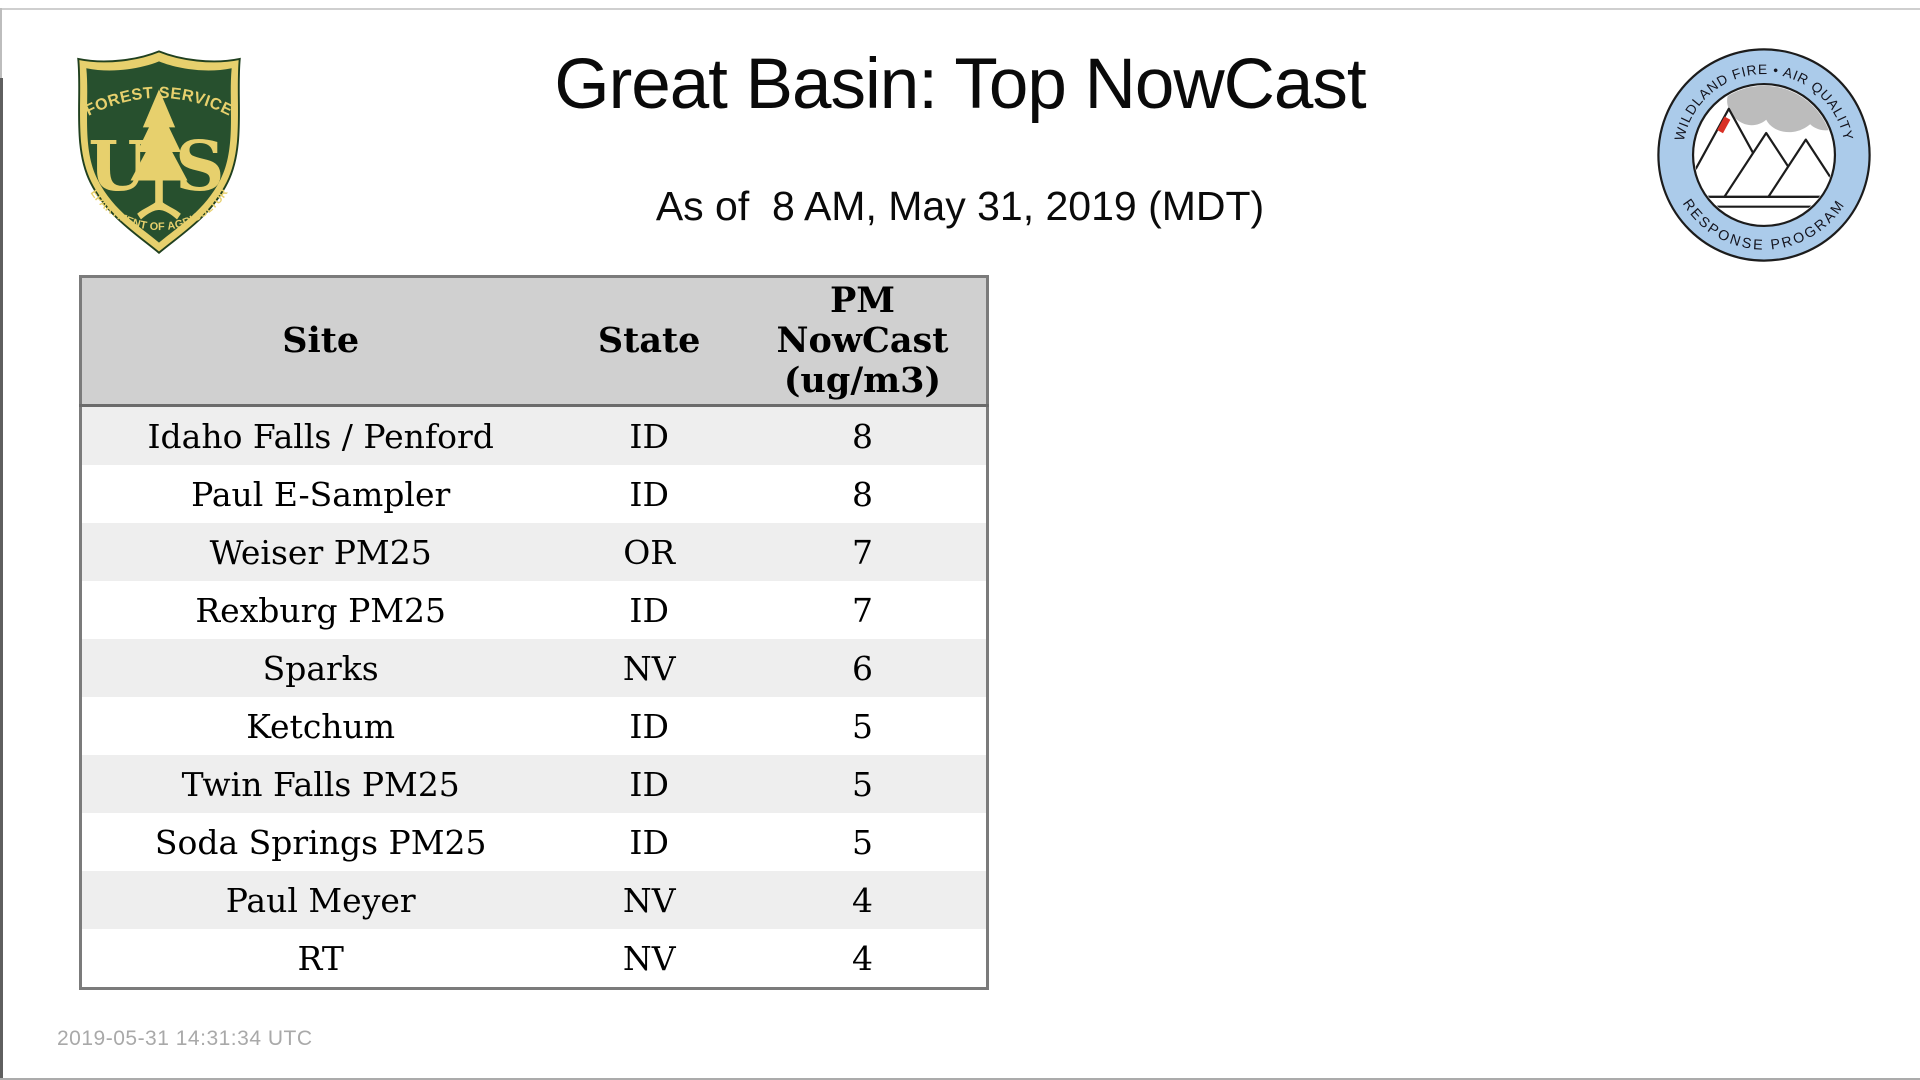 This screenshot has width=1920, height=1080. What do you see at coordinates (320, 436) in the screenshot?
I see `site-cell: Idaho Falls / Penford` at bounding box center [320, 436].